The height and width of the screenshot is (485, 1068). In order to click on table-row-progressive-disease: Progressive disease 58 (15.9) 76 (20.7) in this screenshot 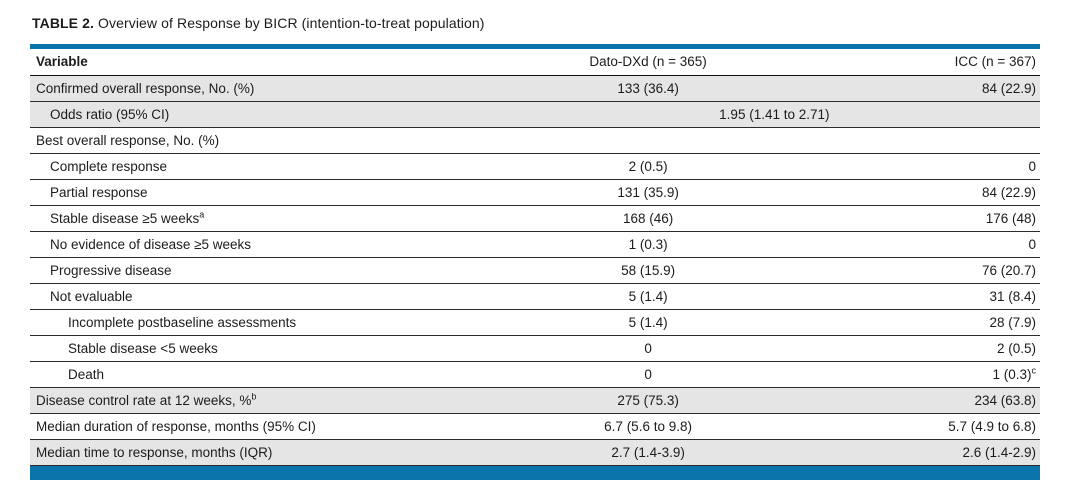, I will do `click(535, 270)`.